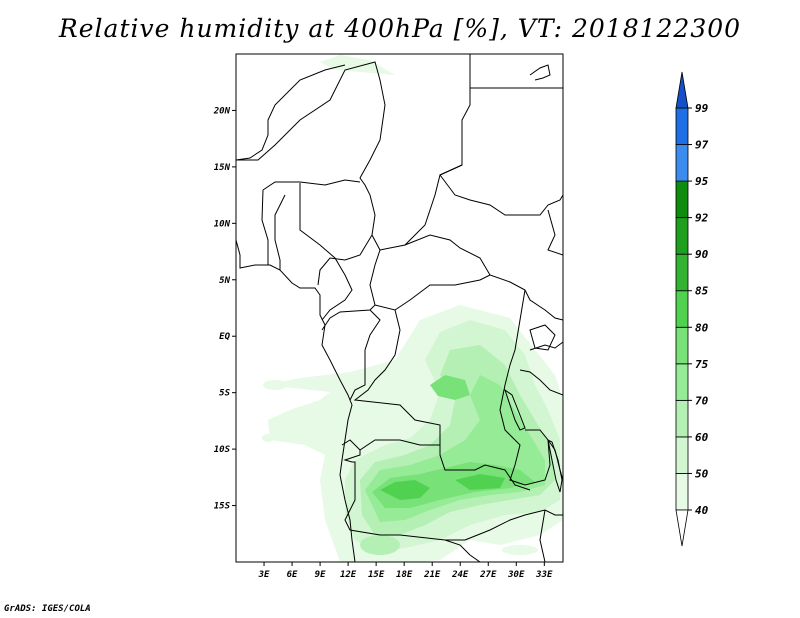  I want to click on lat-tick-label: 15N, so click(222, 168).